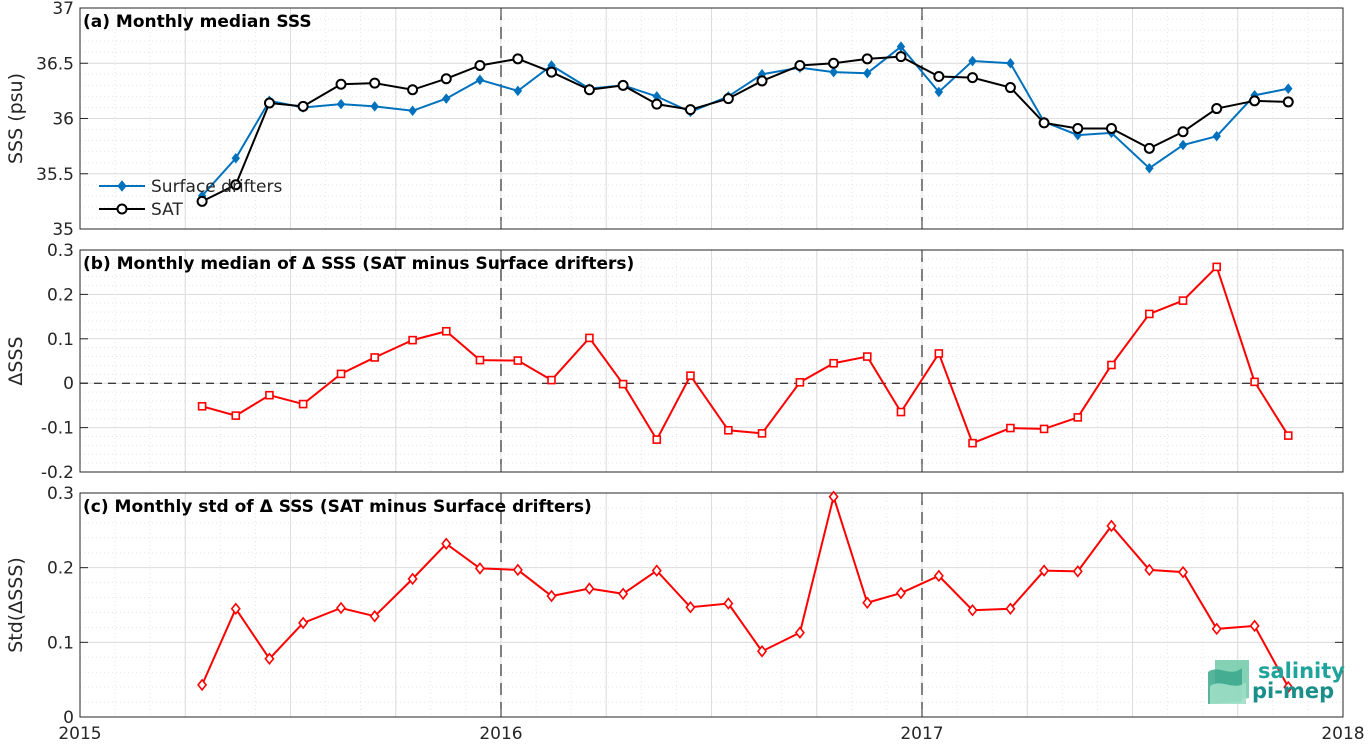  Describe the element at coordinates (16, 118) in the screenshot. I see `y-axis-label: SSS (psu)` at that location.